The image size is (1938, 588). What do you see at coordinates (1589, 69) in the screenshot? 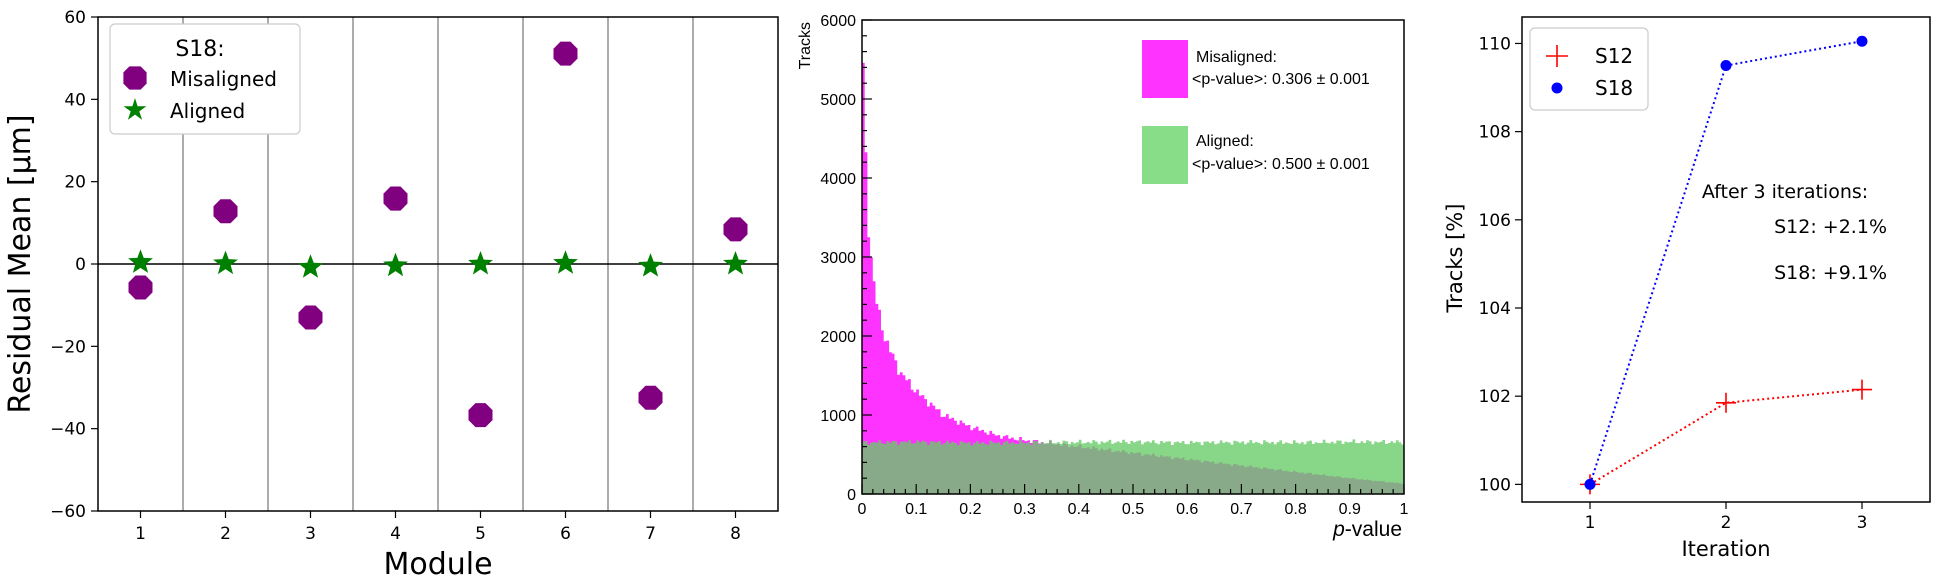
I see `legend: S12 S18` at bounding box center [1589, 69].